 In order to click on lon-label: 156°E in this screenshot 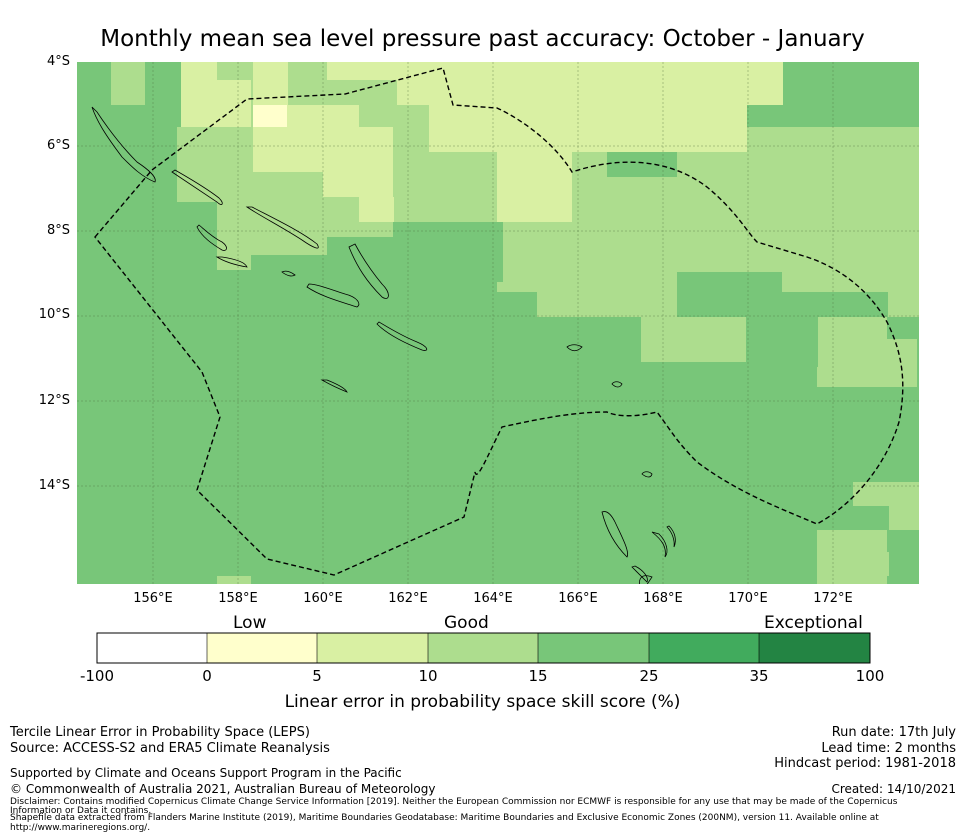, I will do `click(153, 598)`.